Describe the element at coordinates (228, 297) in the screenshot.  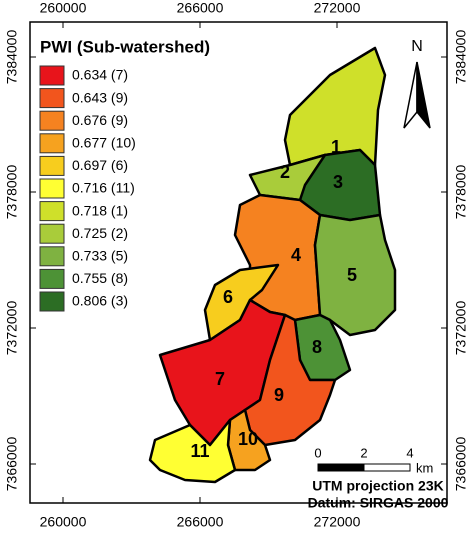
I see `region-label: 6` at that location.